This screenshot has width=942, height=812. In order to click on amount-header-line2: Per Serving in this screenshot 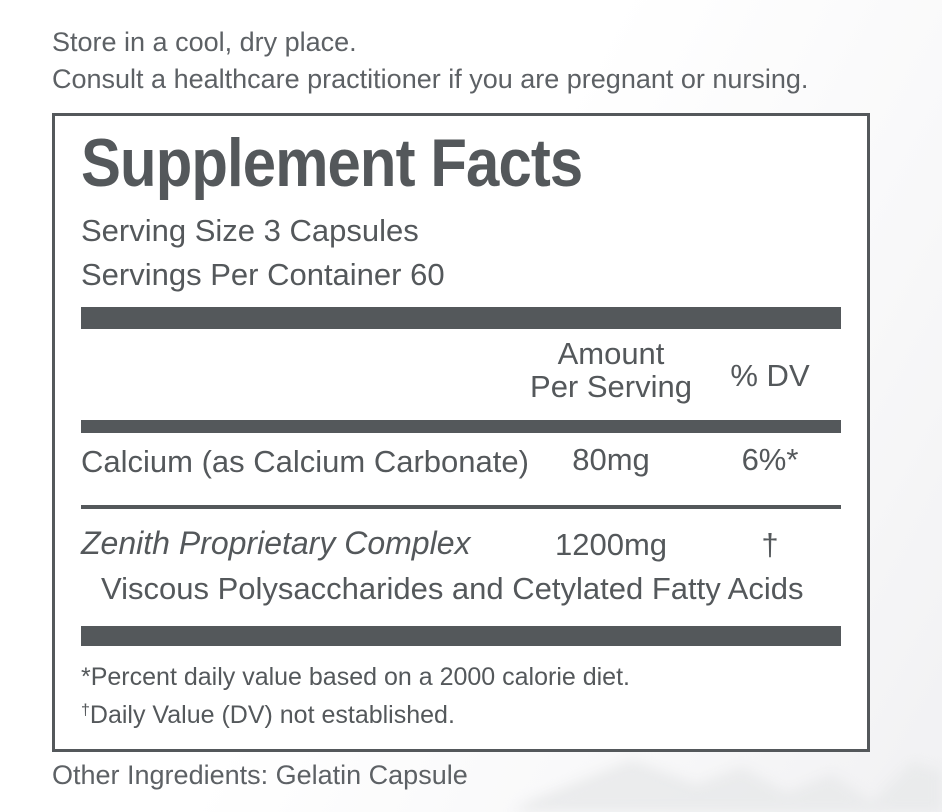, I will do `click(611, 386)`.